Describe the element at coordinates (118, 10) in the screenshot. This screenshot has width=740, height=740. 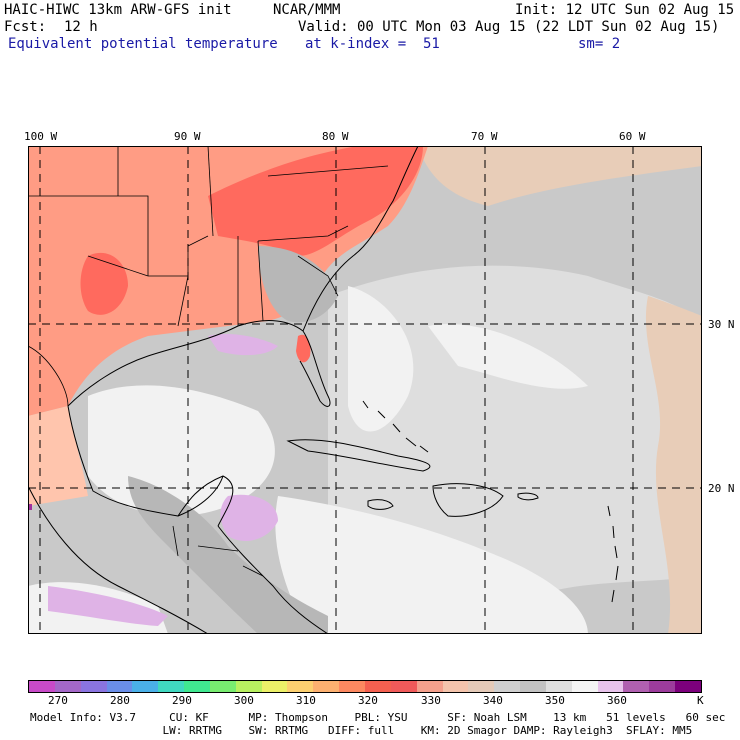
I see `model-title: HAIC-HIWC 13km ARW-GFS init` at that location.